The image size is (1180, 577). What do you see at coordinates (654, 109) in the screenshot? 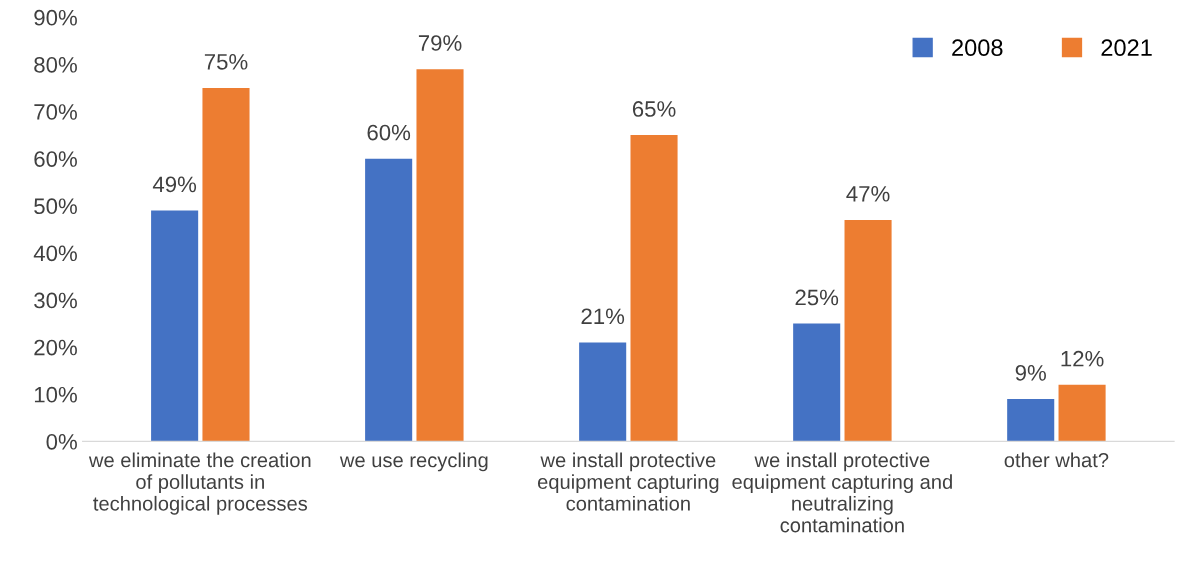
I see `data-label: 65%` at bounding box center [654, 109].